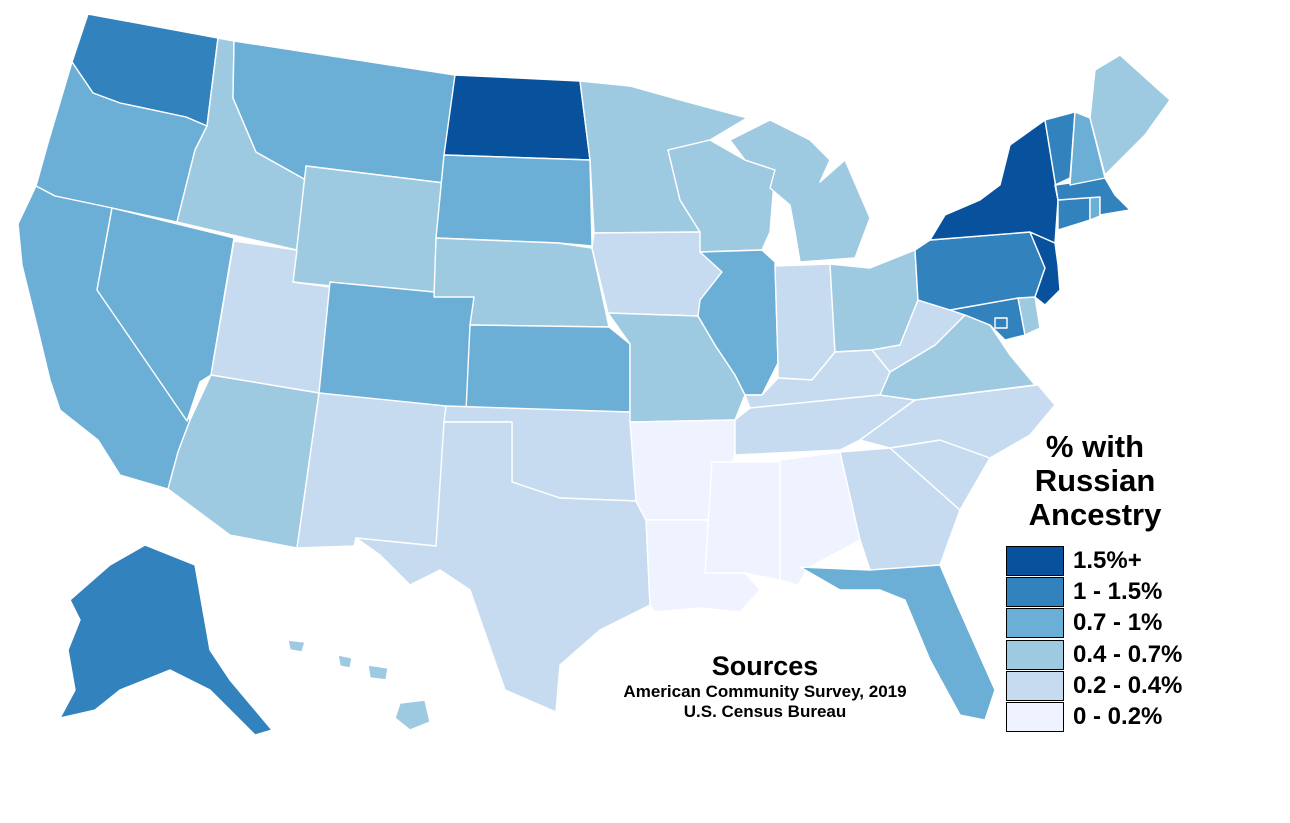  What do you see at coordinates (1095, 208) in the screenshot?
I see `state-rhode-island: Rhode Island` at bounding box center [1095, 208].